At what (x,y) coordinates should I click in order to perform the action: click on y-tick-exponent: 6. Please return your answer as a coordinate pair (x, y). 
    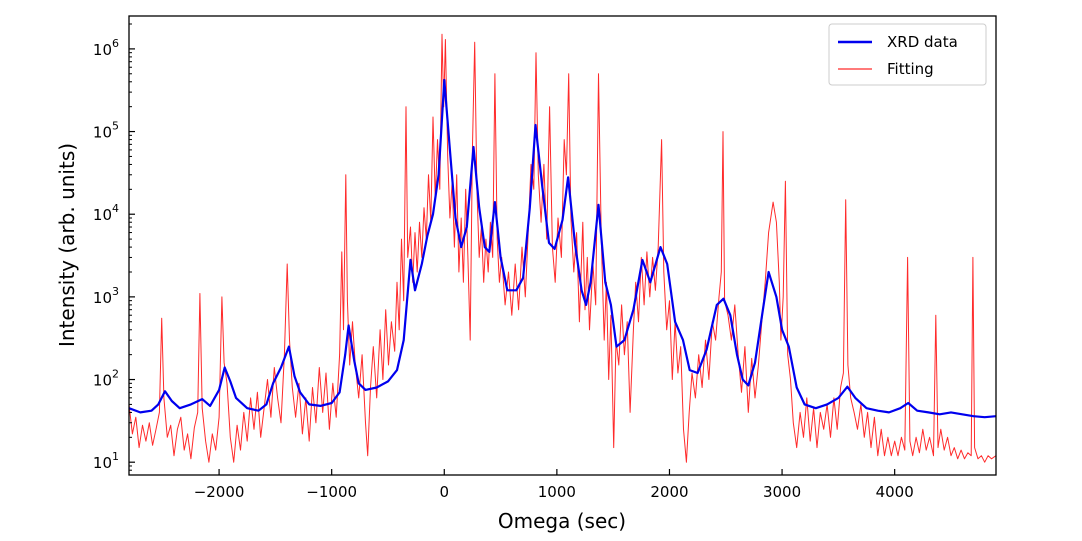
    Looking at the image, I should click on (115, 43).